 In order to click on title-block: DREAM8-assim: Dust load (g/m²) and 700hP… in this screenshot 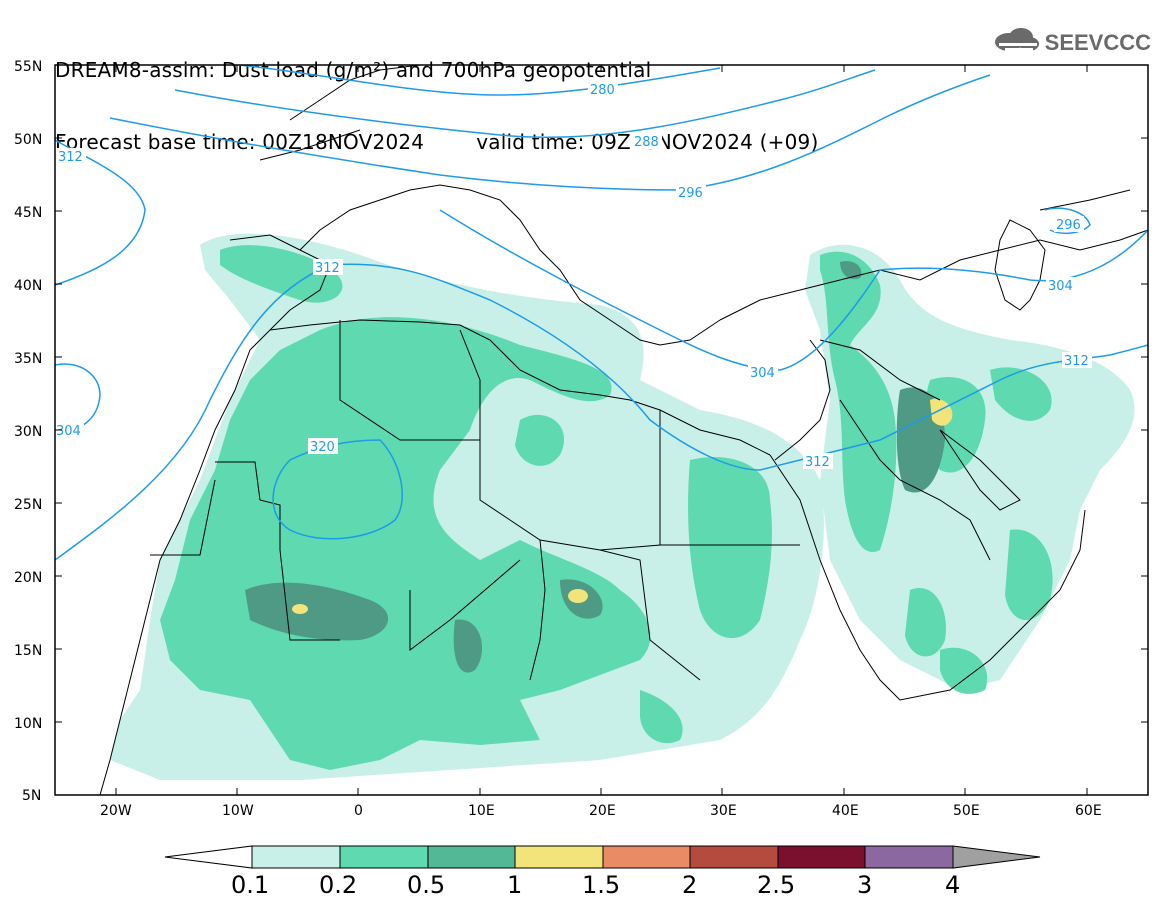, I will do `click(436, 94)`.